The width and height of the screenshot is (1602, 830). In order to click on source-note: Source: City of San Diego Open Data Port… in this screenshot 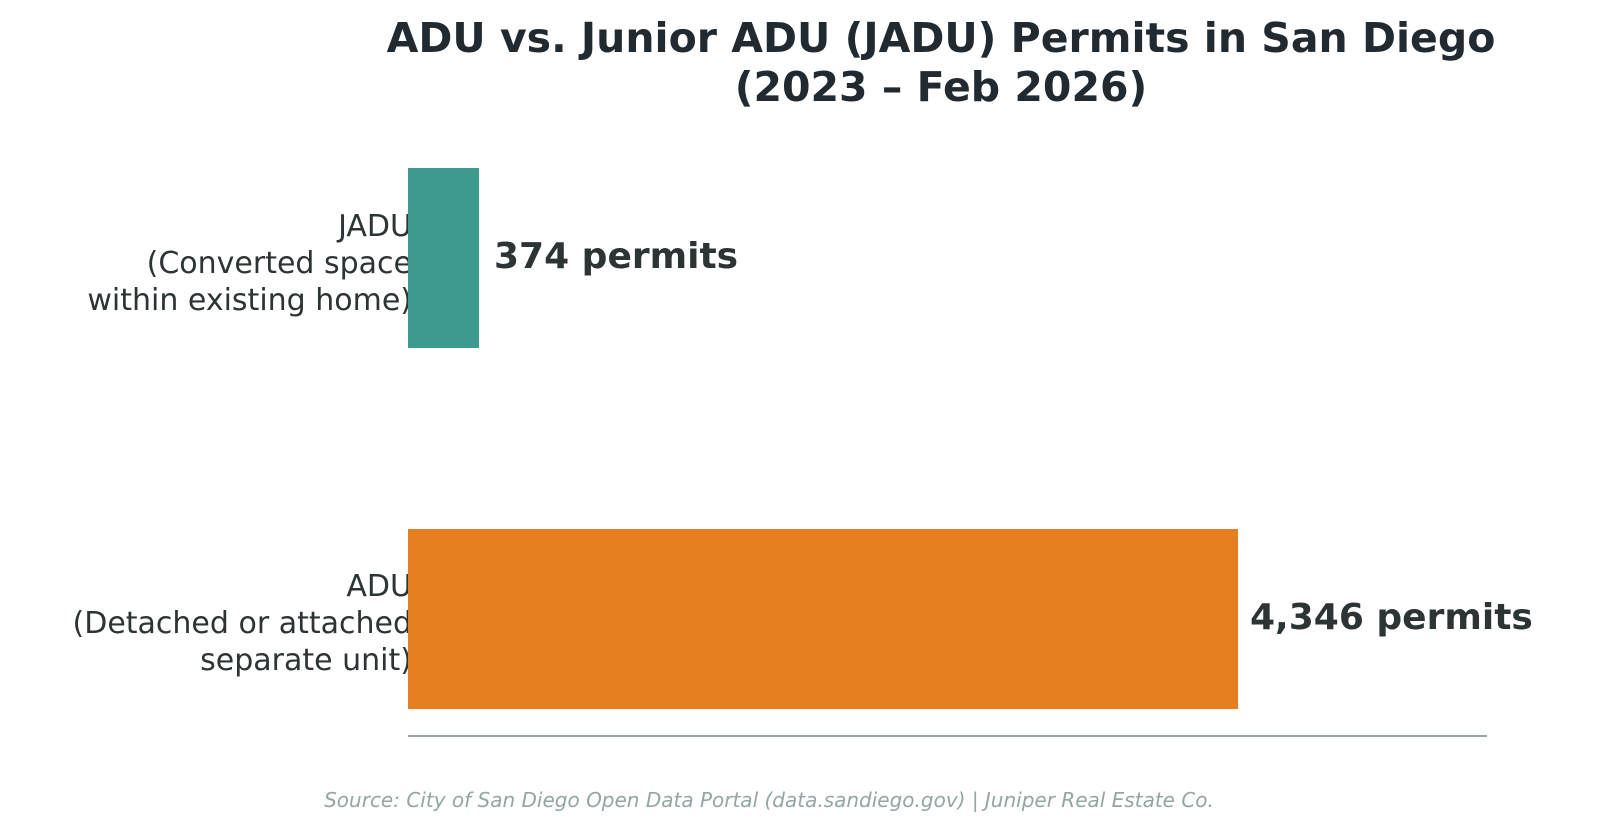, I will do `click(769, 800)`.